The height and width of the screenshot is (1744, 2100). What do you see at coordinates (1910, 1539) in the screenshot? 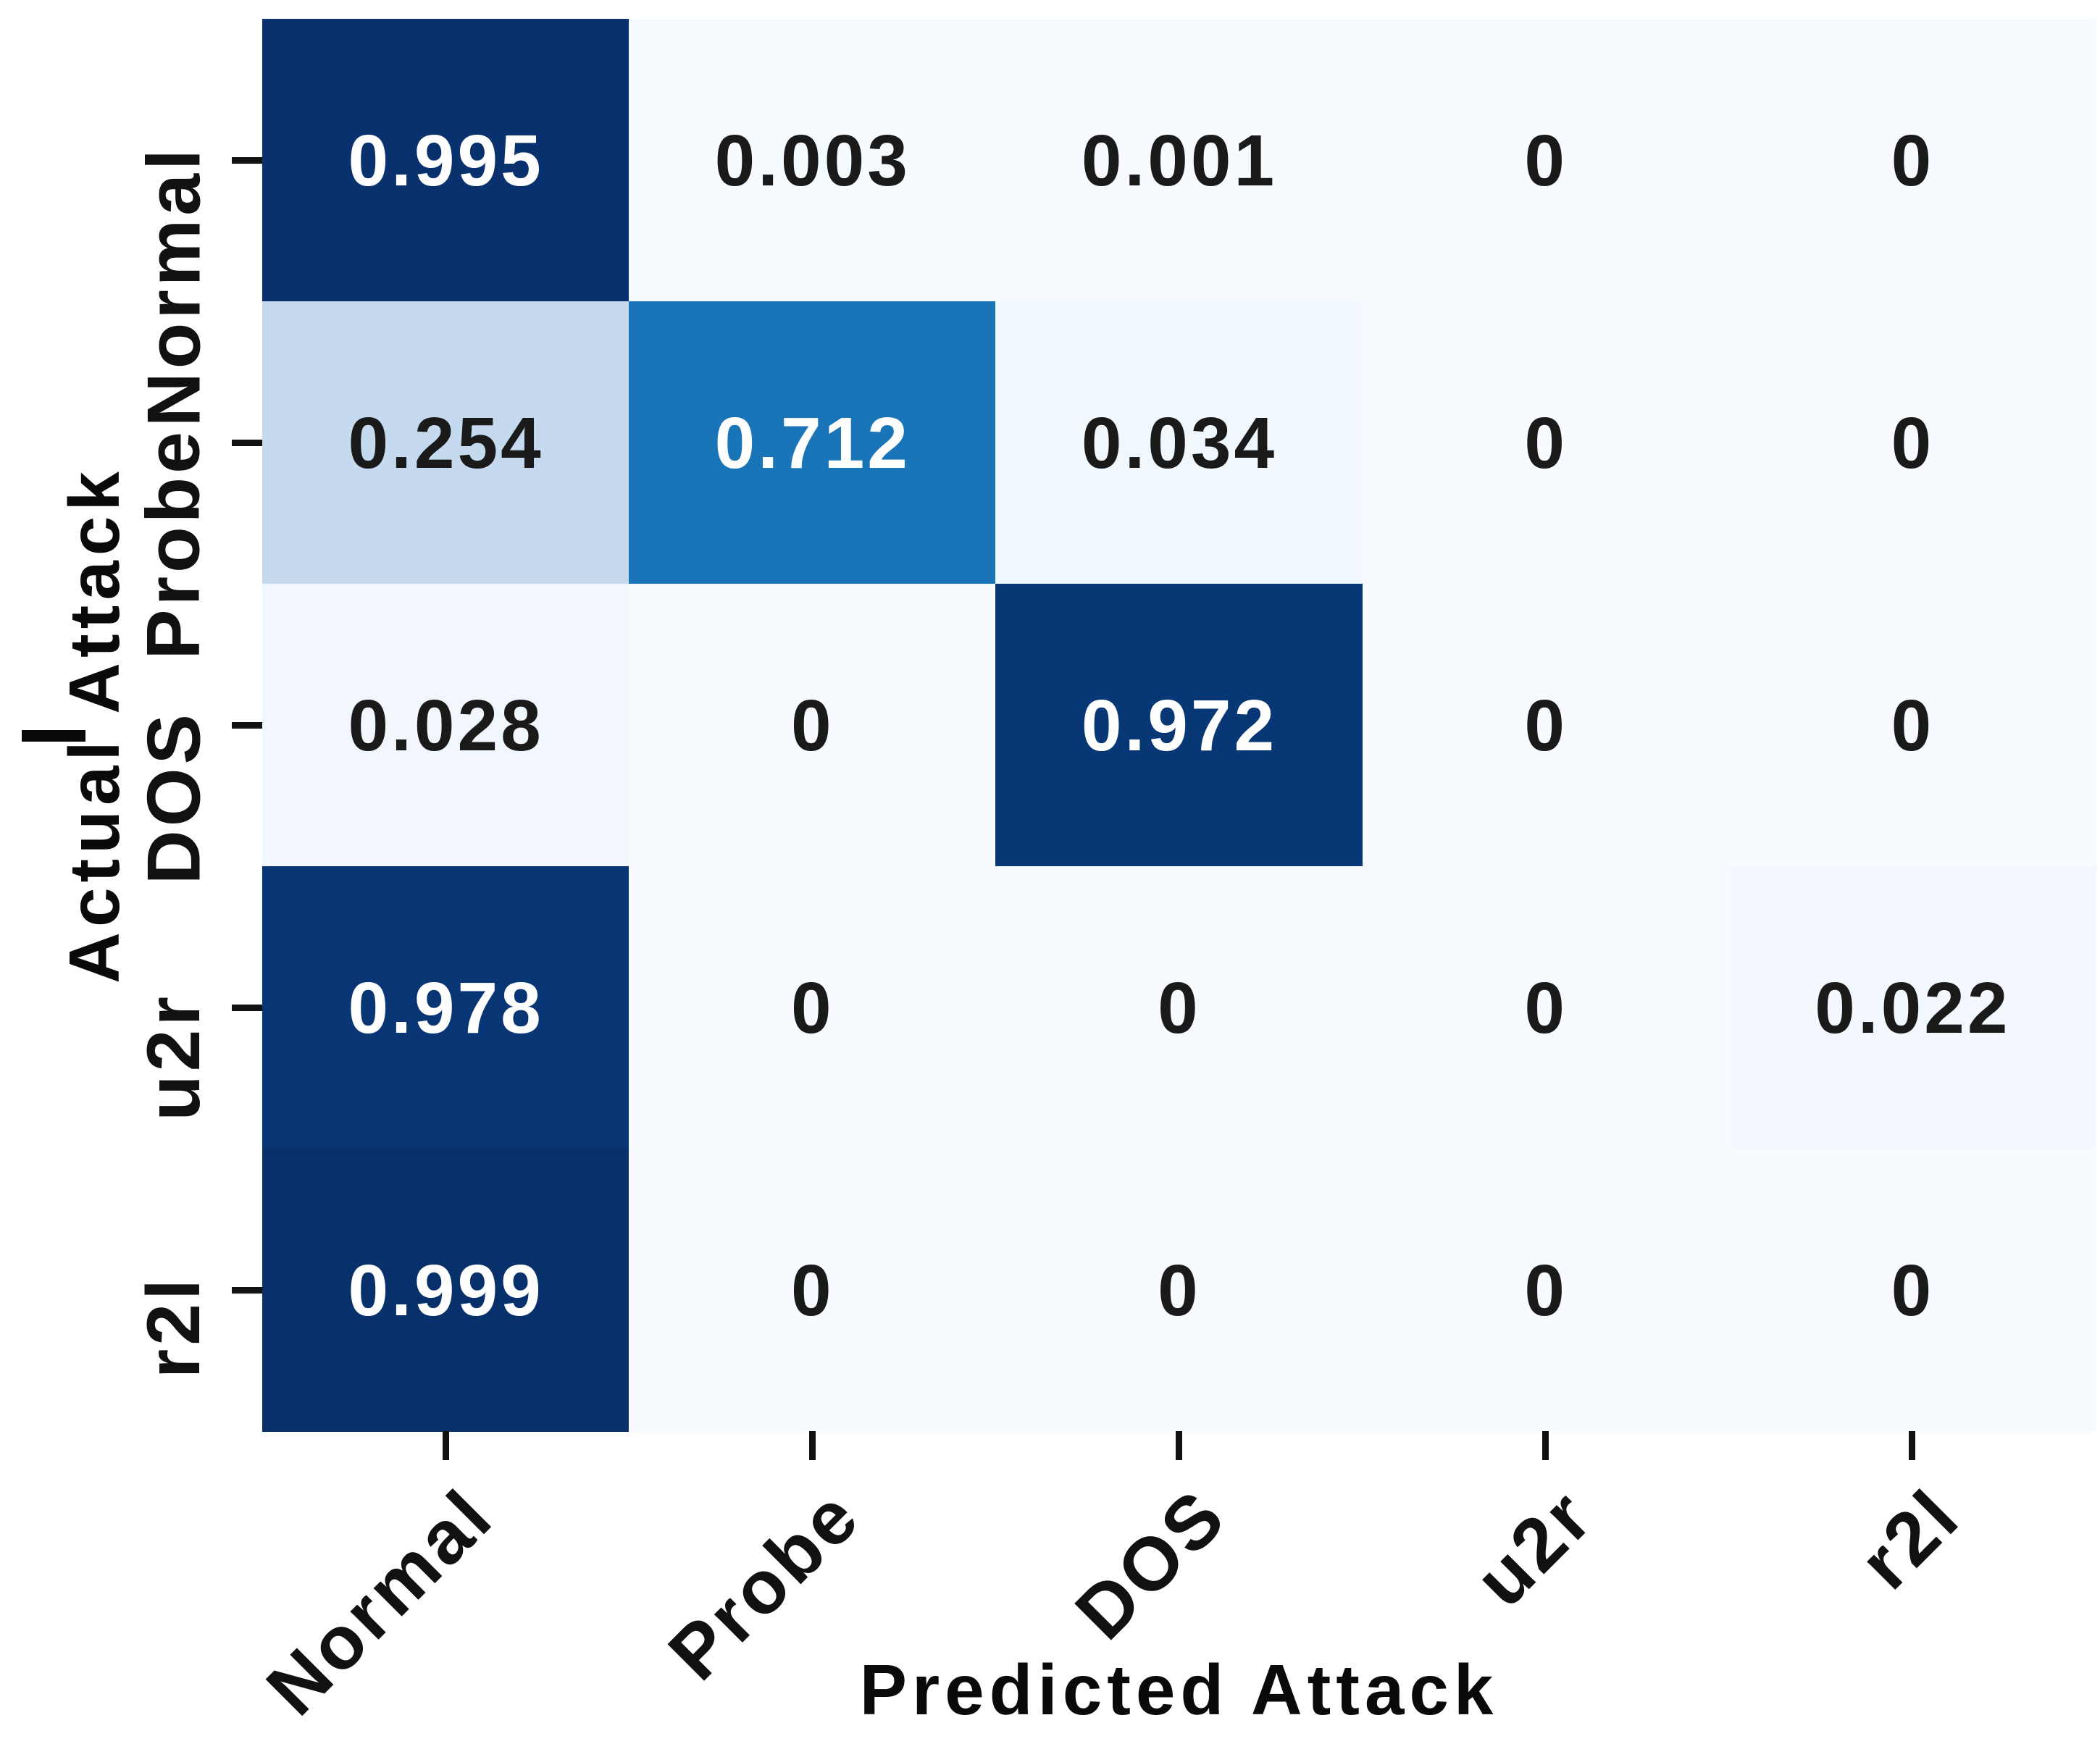
I see `x-tick-label-text: r2l` at bounding box center [1910, 1539].